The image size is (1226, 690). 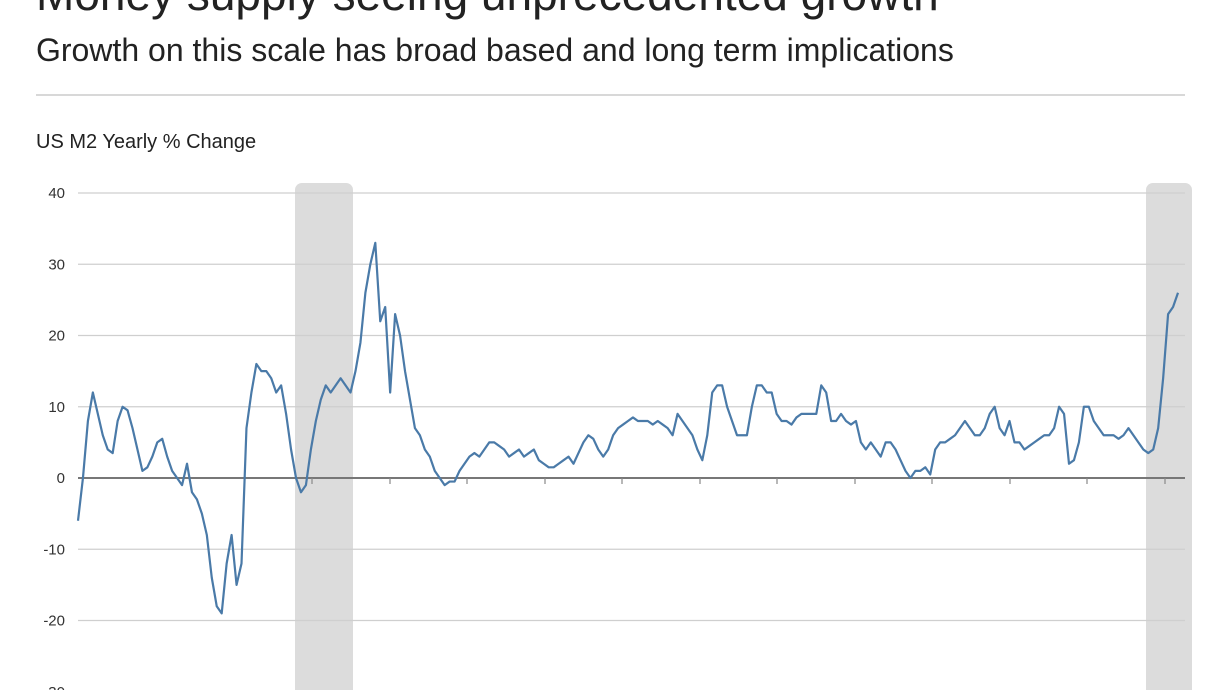 What do you see at coordinates (56, 407) in the screenshot?
I see `y-tick-label: 10` at bounding box center [56, 407].